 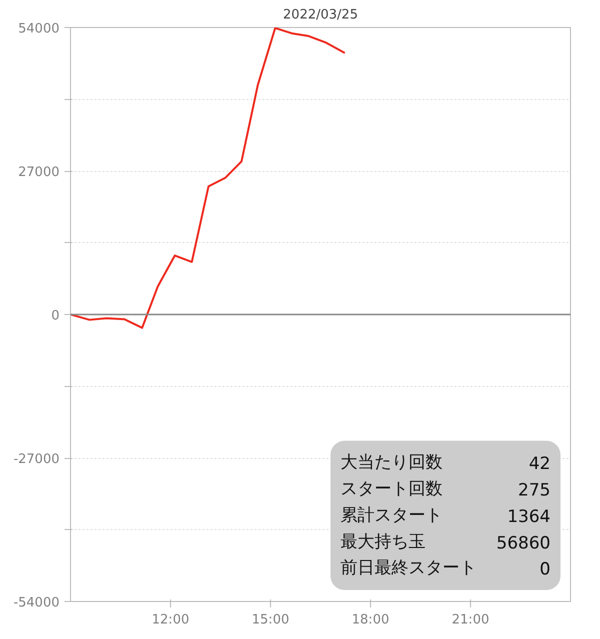 What do you see at coordinates (528, 516) in the screenshot?
I see `annotation: 1364` at bounding box center [528, 516].